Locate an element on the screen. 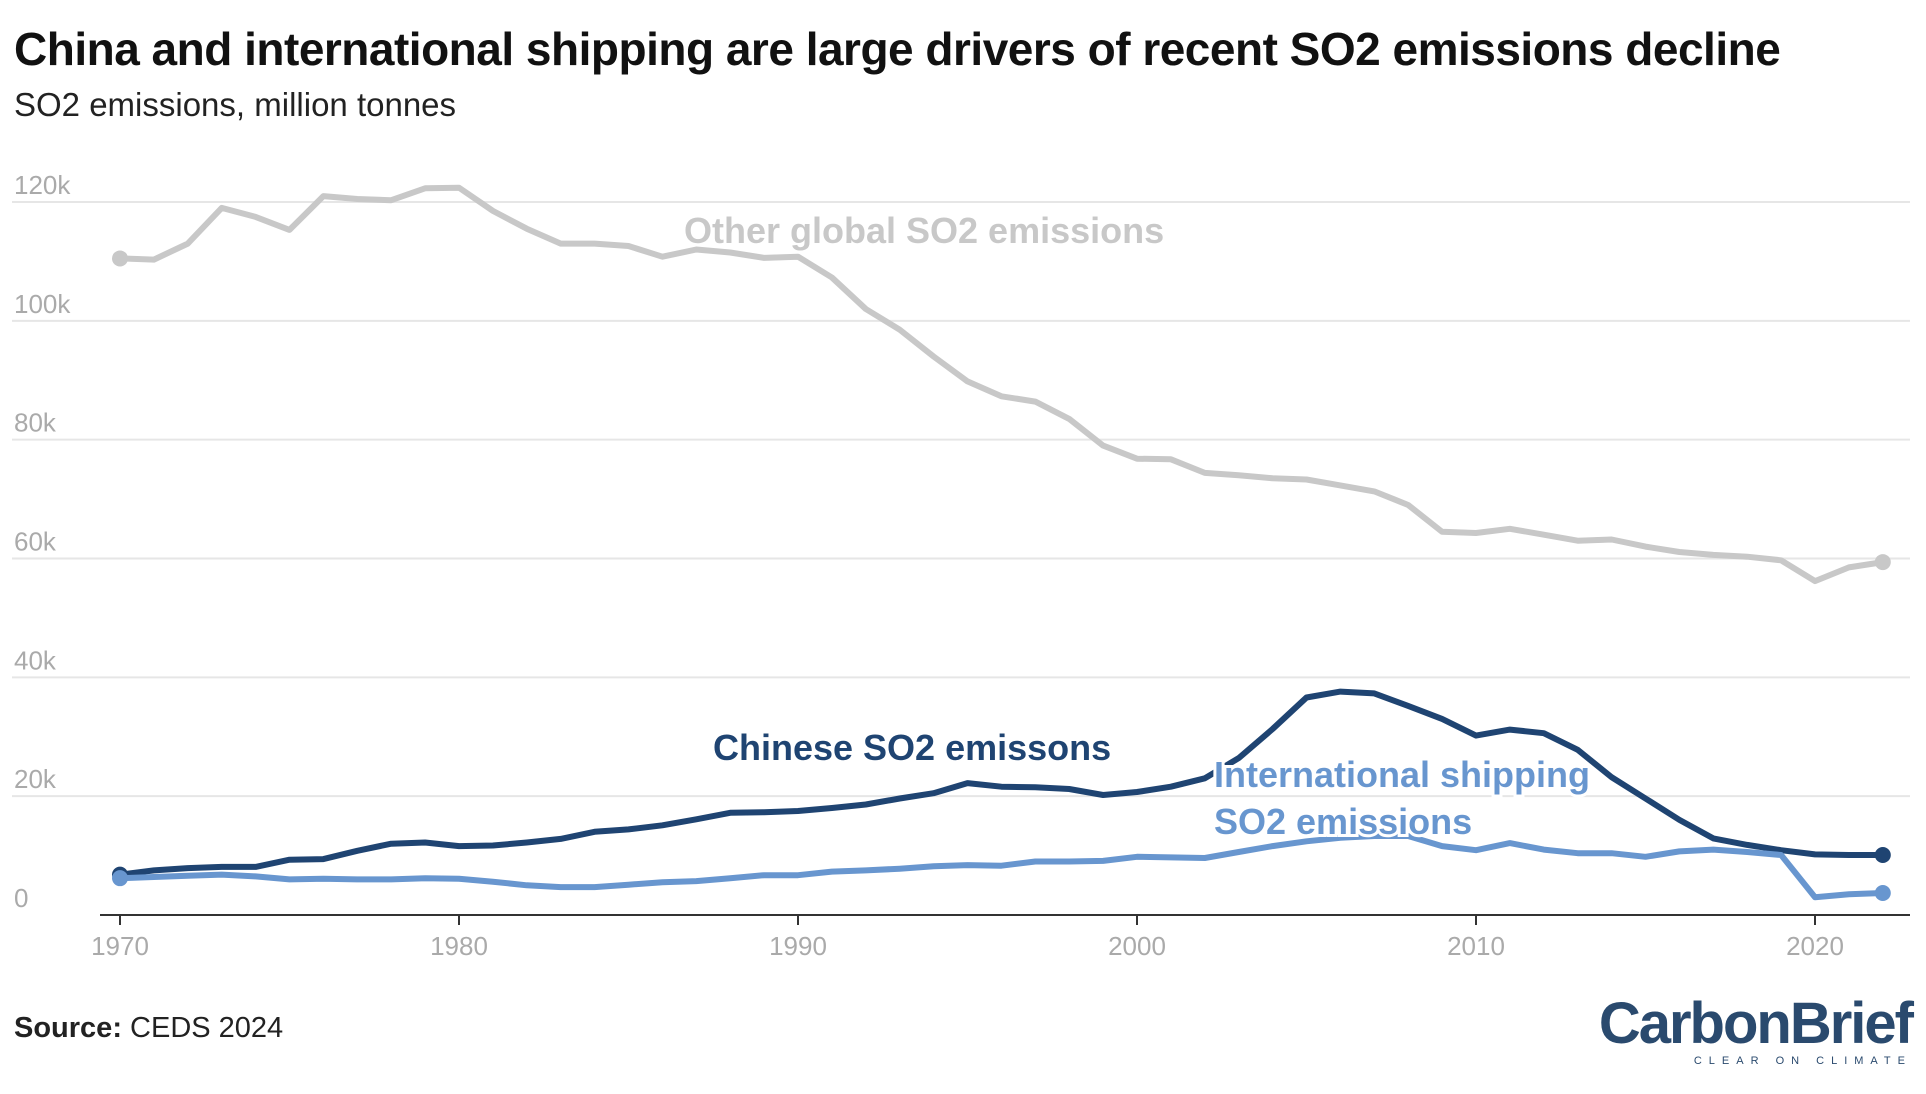  label-shipping-line1: International shipping is located at coordinates (1402, 774).